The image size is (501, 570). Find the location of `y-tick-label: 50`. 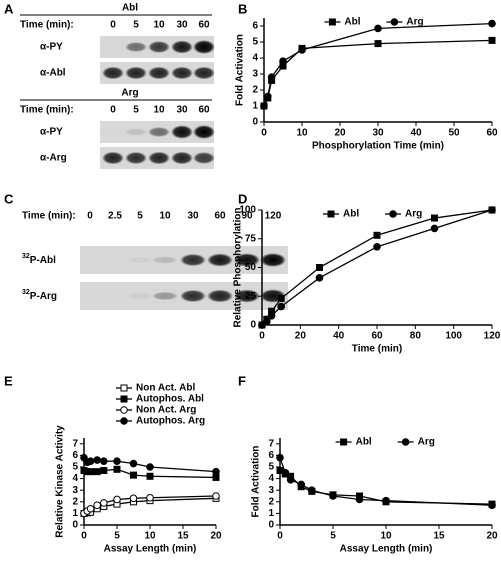

y-tick-label: 50 is located at coordinates (251, 267).